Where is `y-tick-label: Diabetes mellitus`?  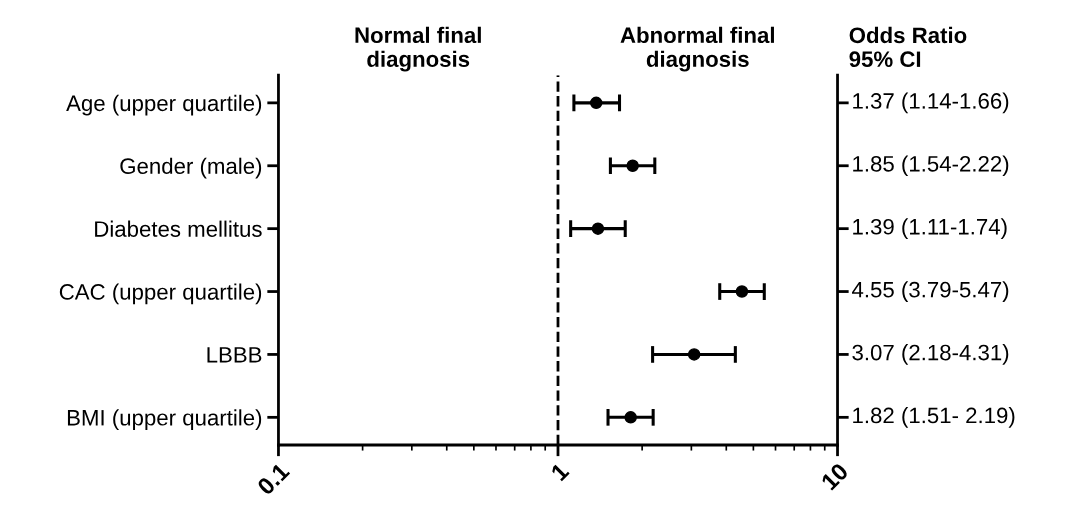
y-tick-label: Diabetes mellitus is located at coordinates (178, 228).